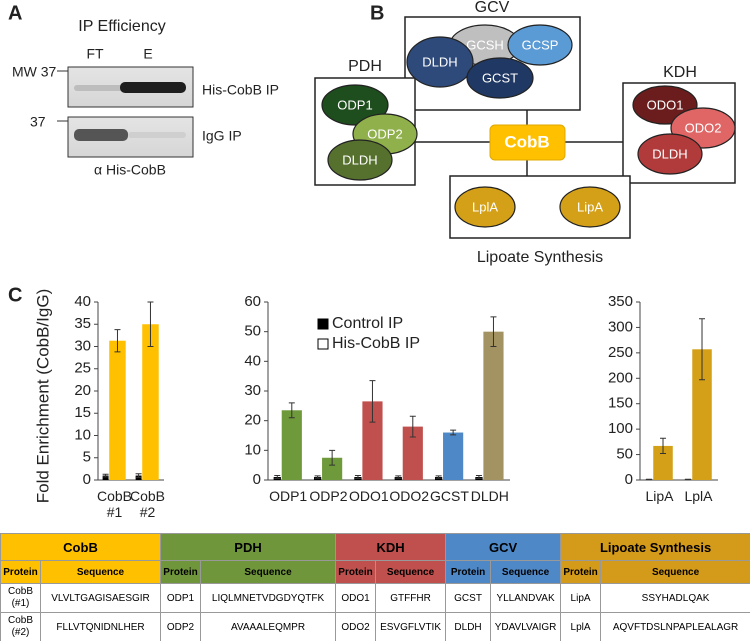 Image resolution: width=750 pixels, height=641 pixels. Describe the element at coordinates (489, 496) in the screenshot. I see `x-tick-label: DLDH` at that location.